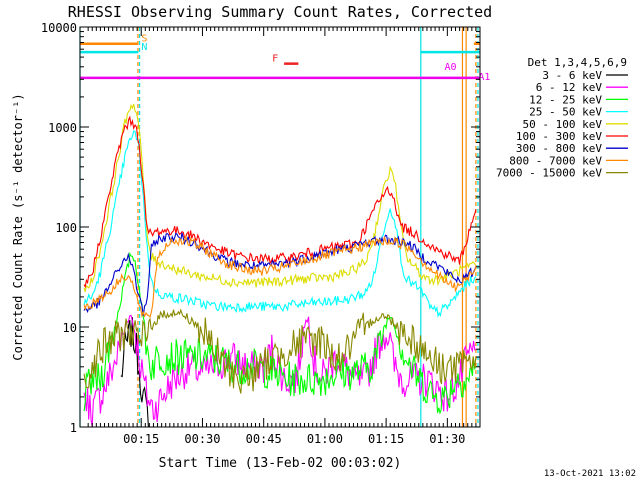  I want to click on x-tick-label: 01:00, so click(325, 439).